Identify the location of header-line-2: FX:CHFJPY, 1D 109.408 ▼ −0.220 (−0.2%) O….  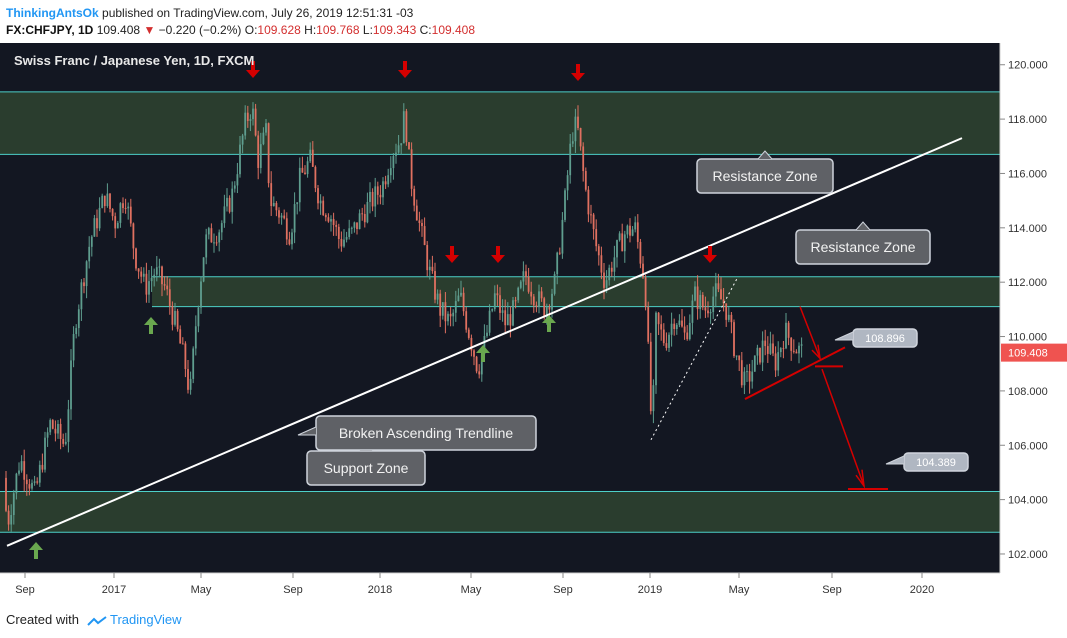
(240, 30).